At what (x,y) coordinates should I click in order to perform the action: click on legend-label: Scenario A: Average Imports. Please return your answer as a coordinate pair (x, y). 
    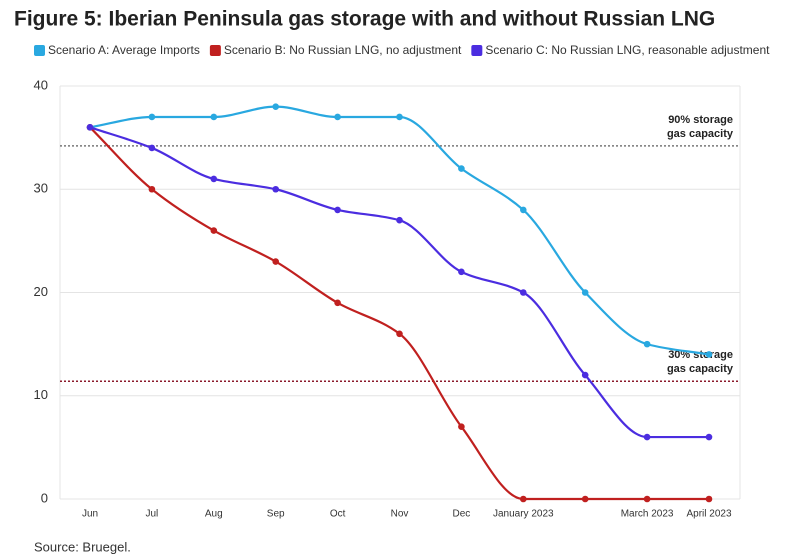
    Looking at the image, I should click on (124, 50).